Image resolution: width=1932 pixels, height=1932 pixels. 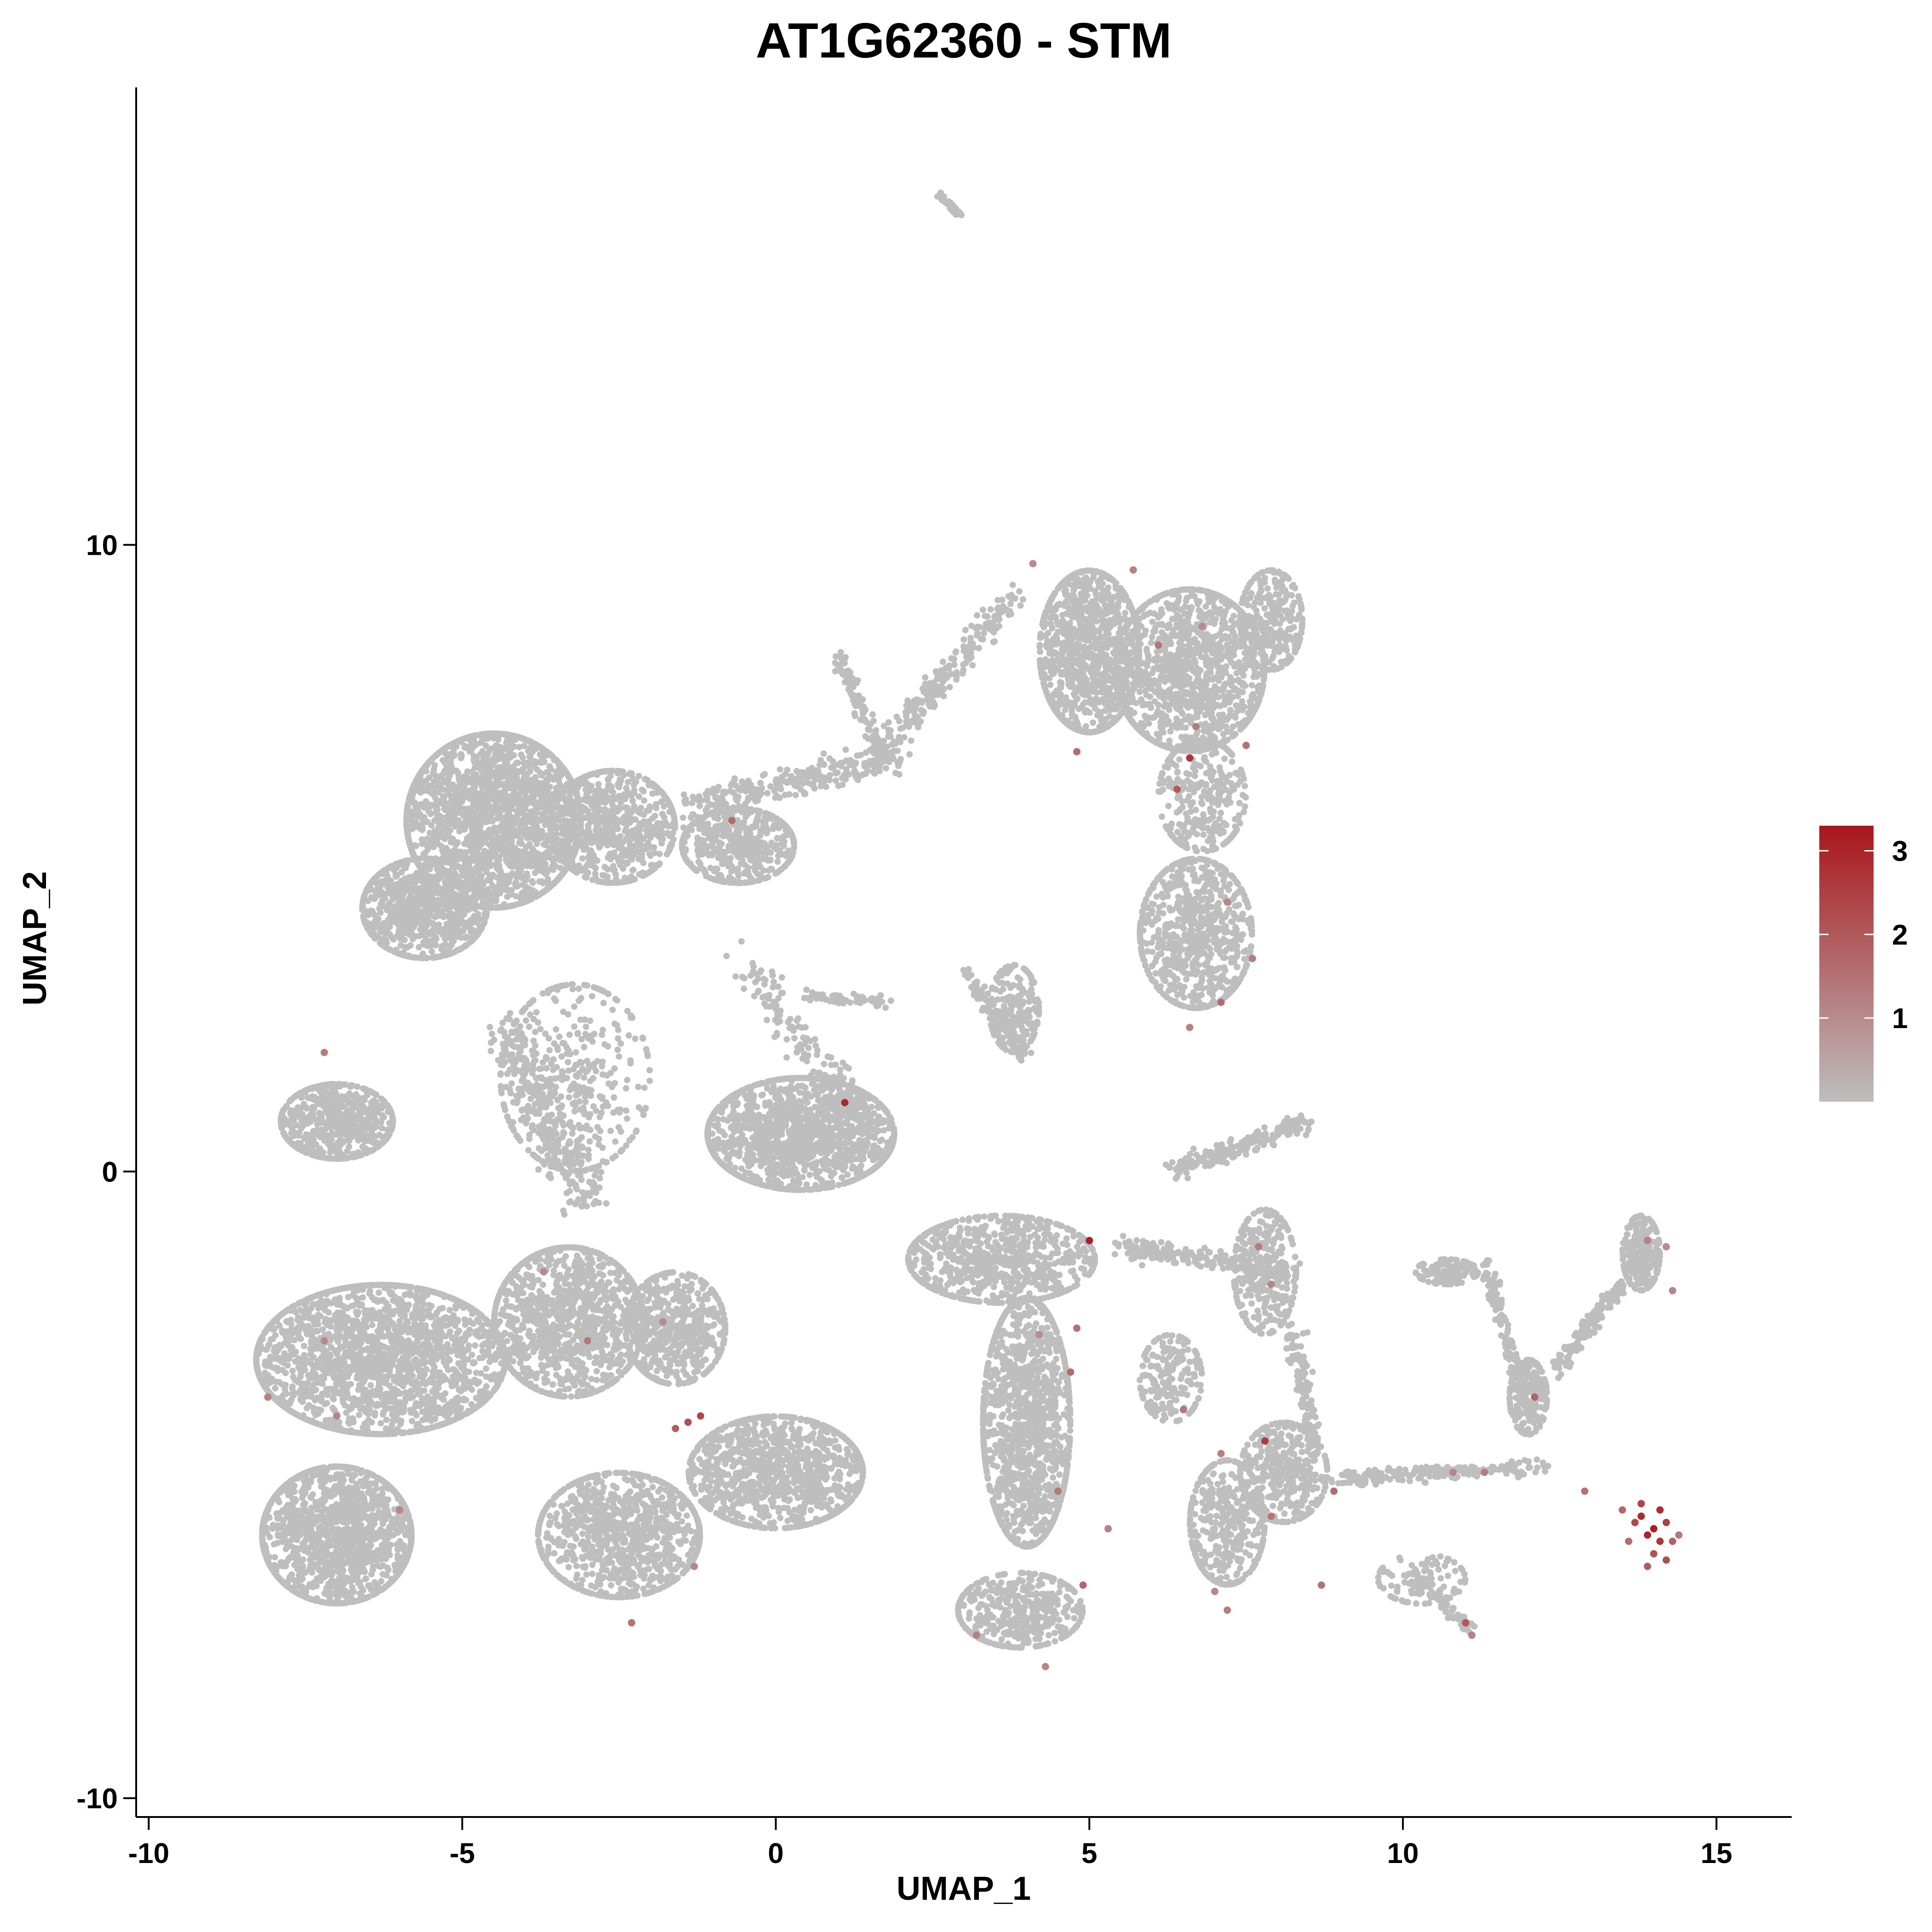 What do you see at coordinates (1716, 1853) in the screenshot?
I see `x-tick-label: 15` at bounding box center [1716, 1853].